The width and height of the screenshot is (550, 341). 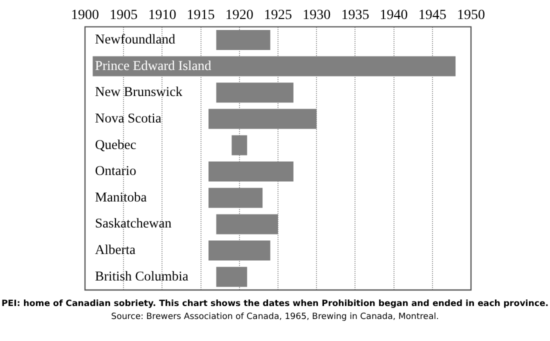 What do you see at coordinates (278, 16) in the screenshot?
I see `x-tick-label: 1925` at bounding box center [278, 16].